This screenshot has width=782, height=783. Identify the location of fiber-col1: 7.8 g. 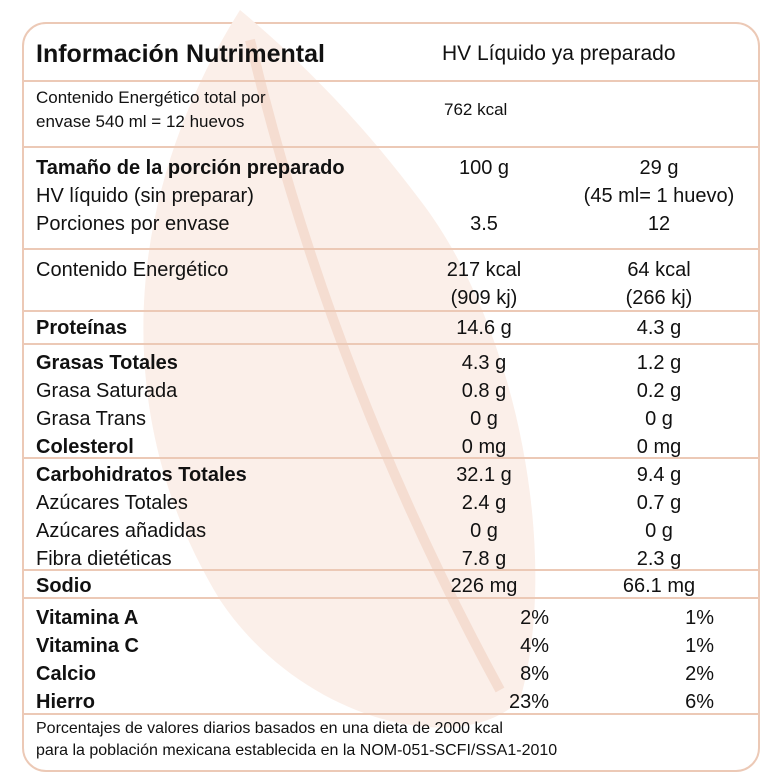
(484, 559).